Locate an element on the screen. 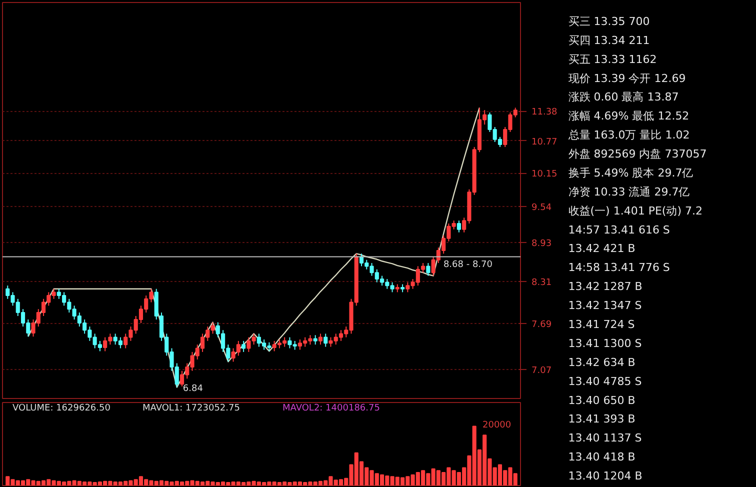  text: 买四 13.34 211 is located at coordinates (609, 40).